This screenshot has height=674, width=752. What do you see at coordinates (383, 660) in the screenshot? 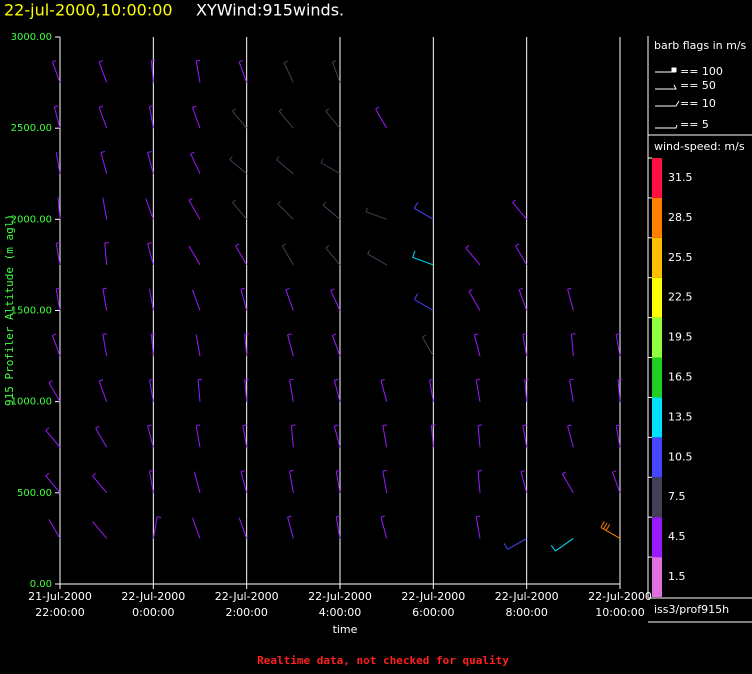
I see `footer: Realtime data, not checked for quality` at bounding box center [383, 660].